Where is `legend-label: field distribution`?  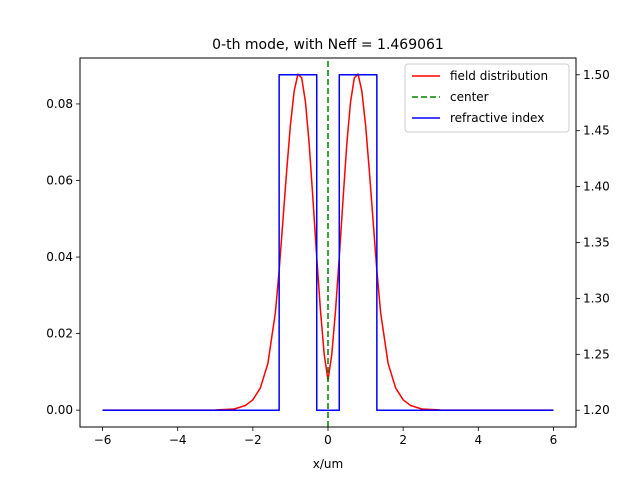
legend-label: field distribution is located at coordinates (499, 76).